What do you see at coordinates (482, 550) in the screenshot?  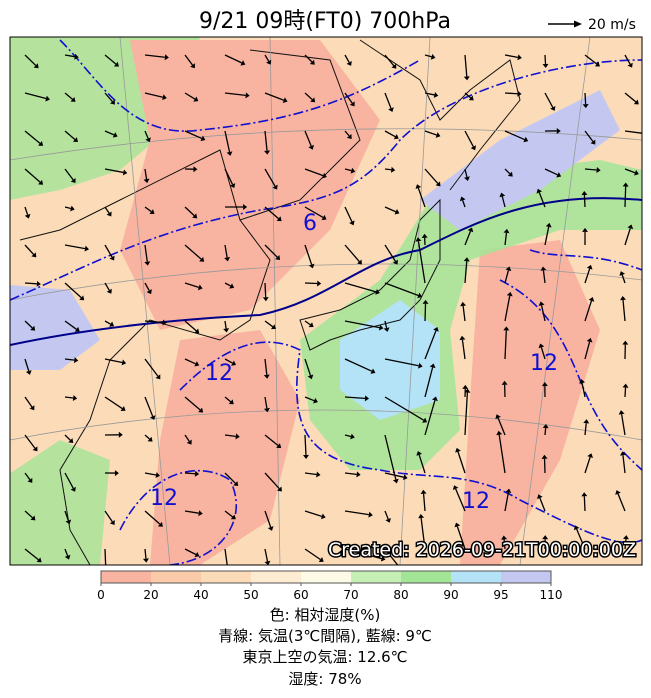 I see `created-stamp: Created: 2026-09-21T00:00:00Z` at bounding box center [482, 550].